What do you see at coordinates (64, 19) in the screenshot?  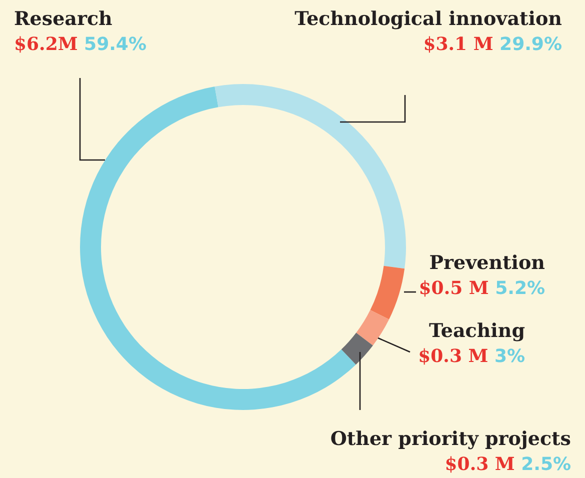 I see `slice-label: Research` at bounding box center [64, 19].